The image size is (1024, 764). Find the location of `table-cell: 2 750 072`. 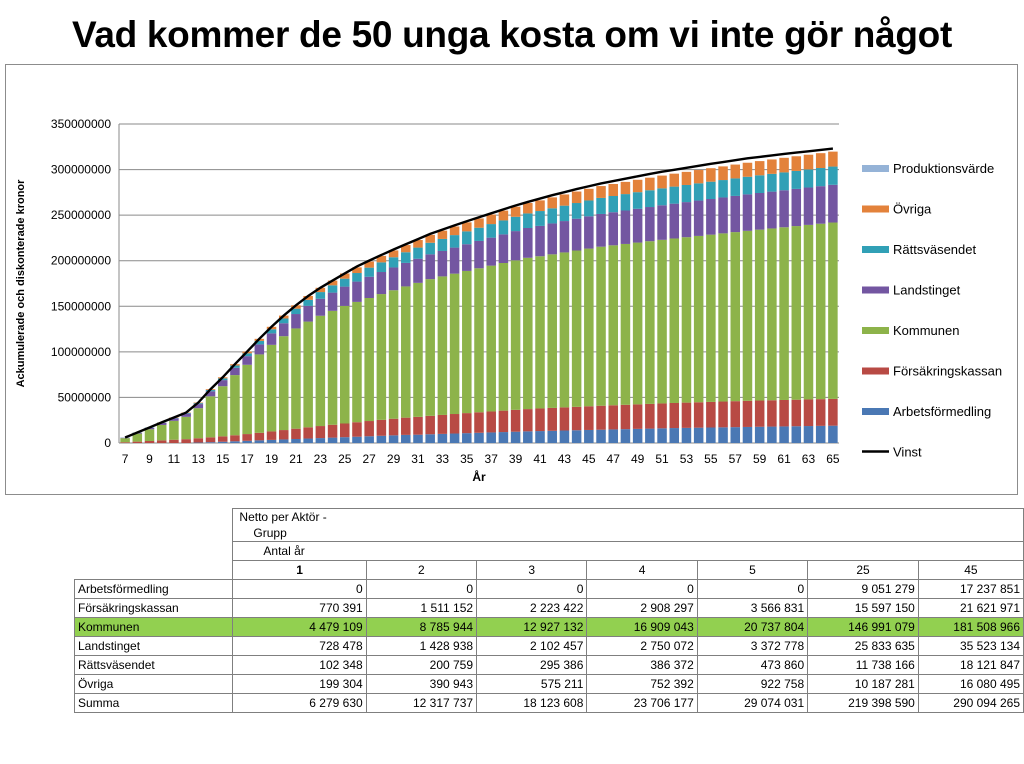

table-cell: 2 750 072 is located at coordinates (642, 646).